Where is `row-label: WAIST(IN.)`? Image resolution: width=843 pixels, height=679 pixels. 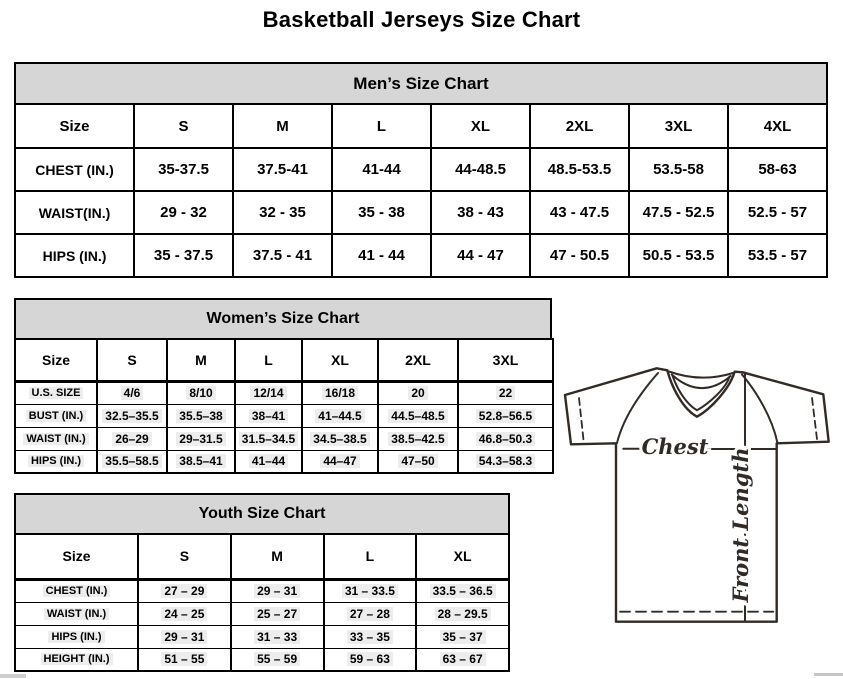 row-label: WAIST(IN.) is located at coordinates (74, 212).